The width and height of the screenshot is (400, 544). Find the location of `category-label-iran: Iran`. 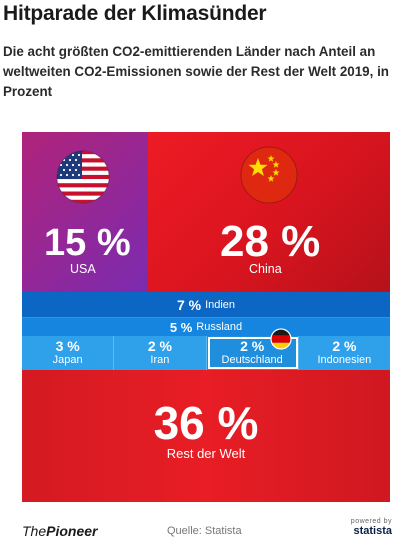

category-label-iran: Iran is located at coordinates (160, 360).